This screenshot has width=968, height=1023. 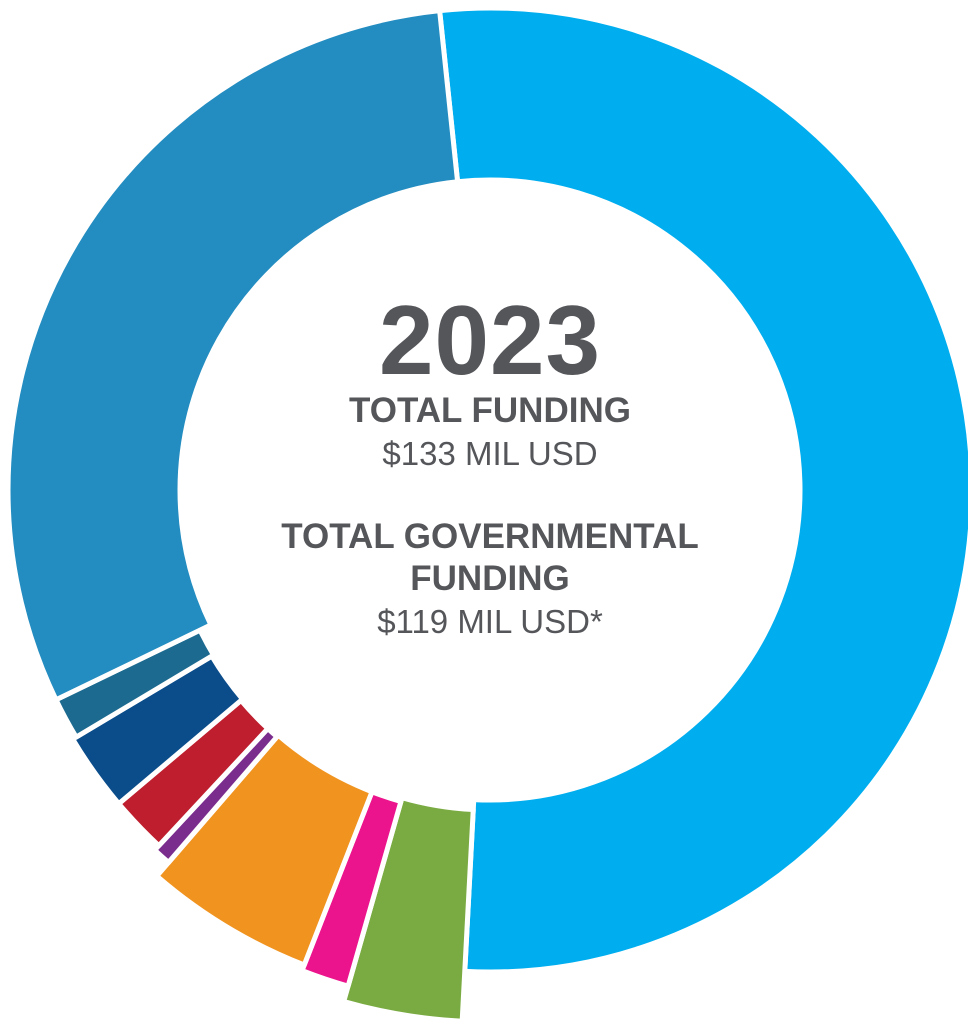 I want to click on total-funding-value: $133 MIL USD, so click(x=490, y=453).